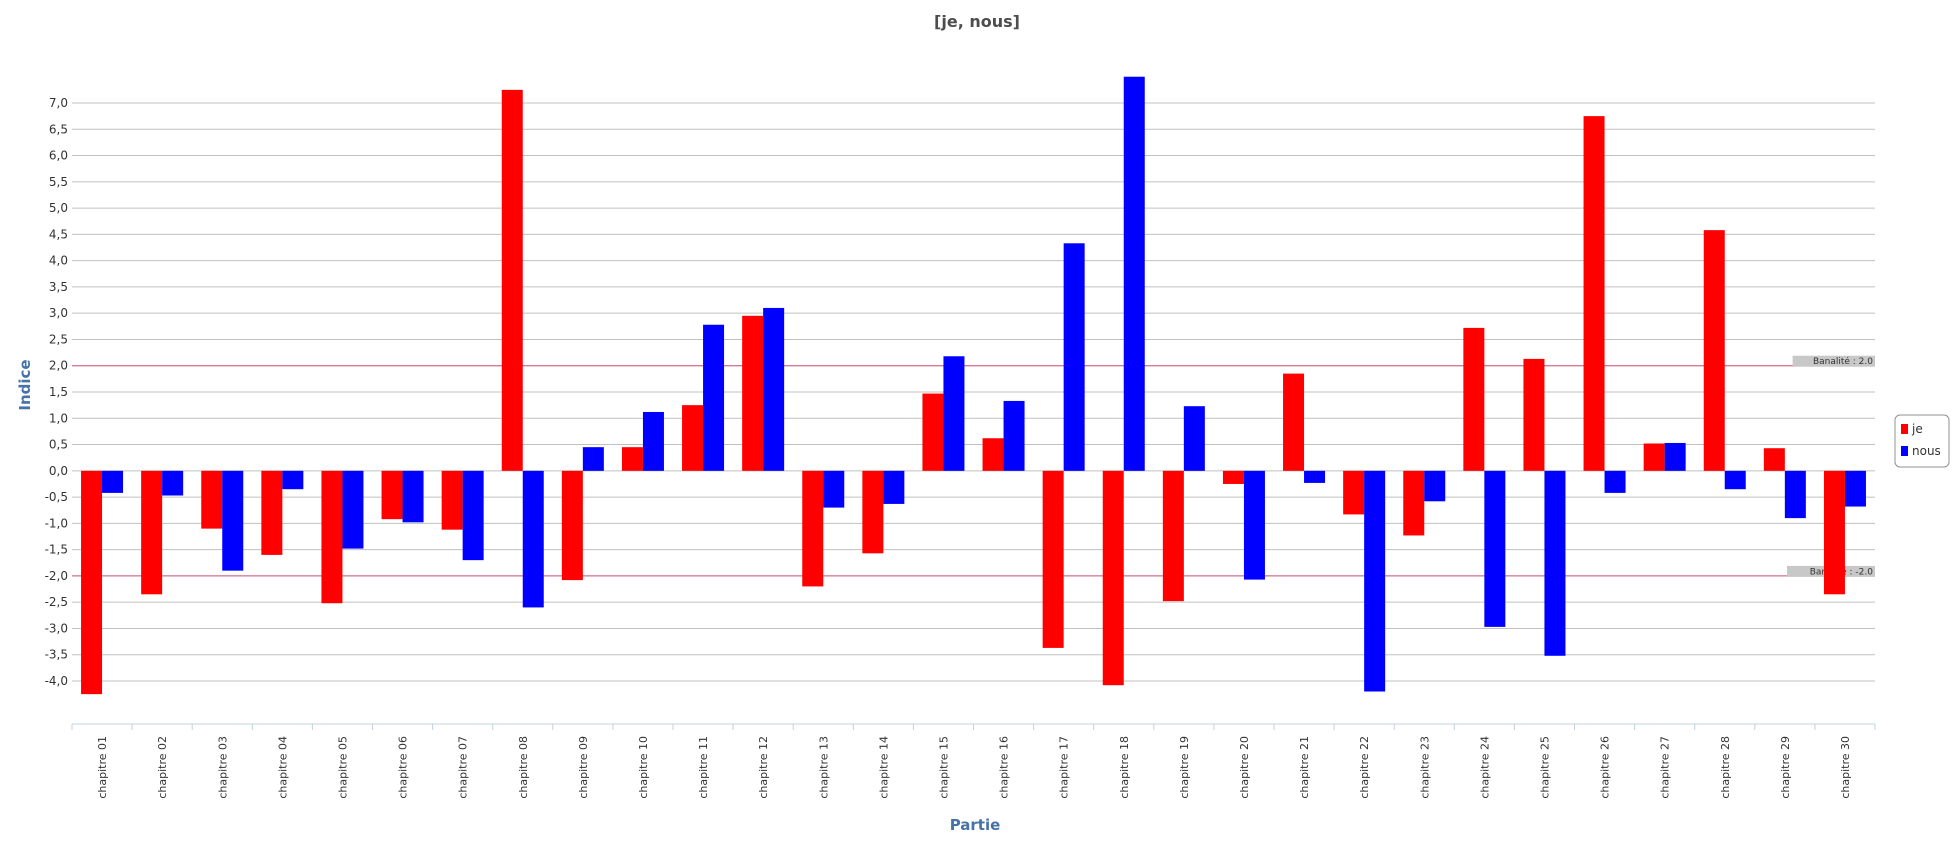 The height and width of the screenshot is (851, 1954). Describe the element at coordinates (58, 234) in the screenshot. I see `y-tick-label: 4,5` at that location.